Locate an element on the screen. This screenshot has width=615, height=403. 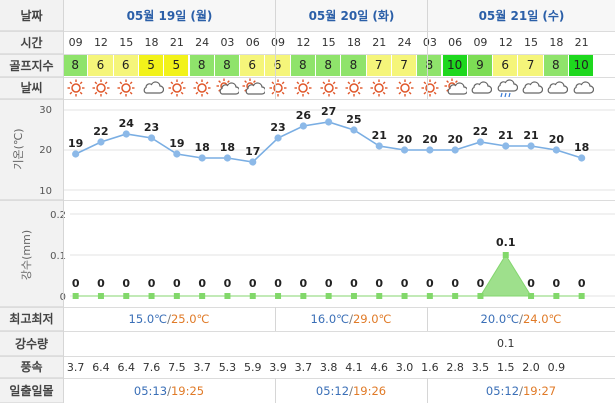
temp-data-label: 18 is located at coordinates (201, 147).